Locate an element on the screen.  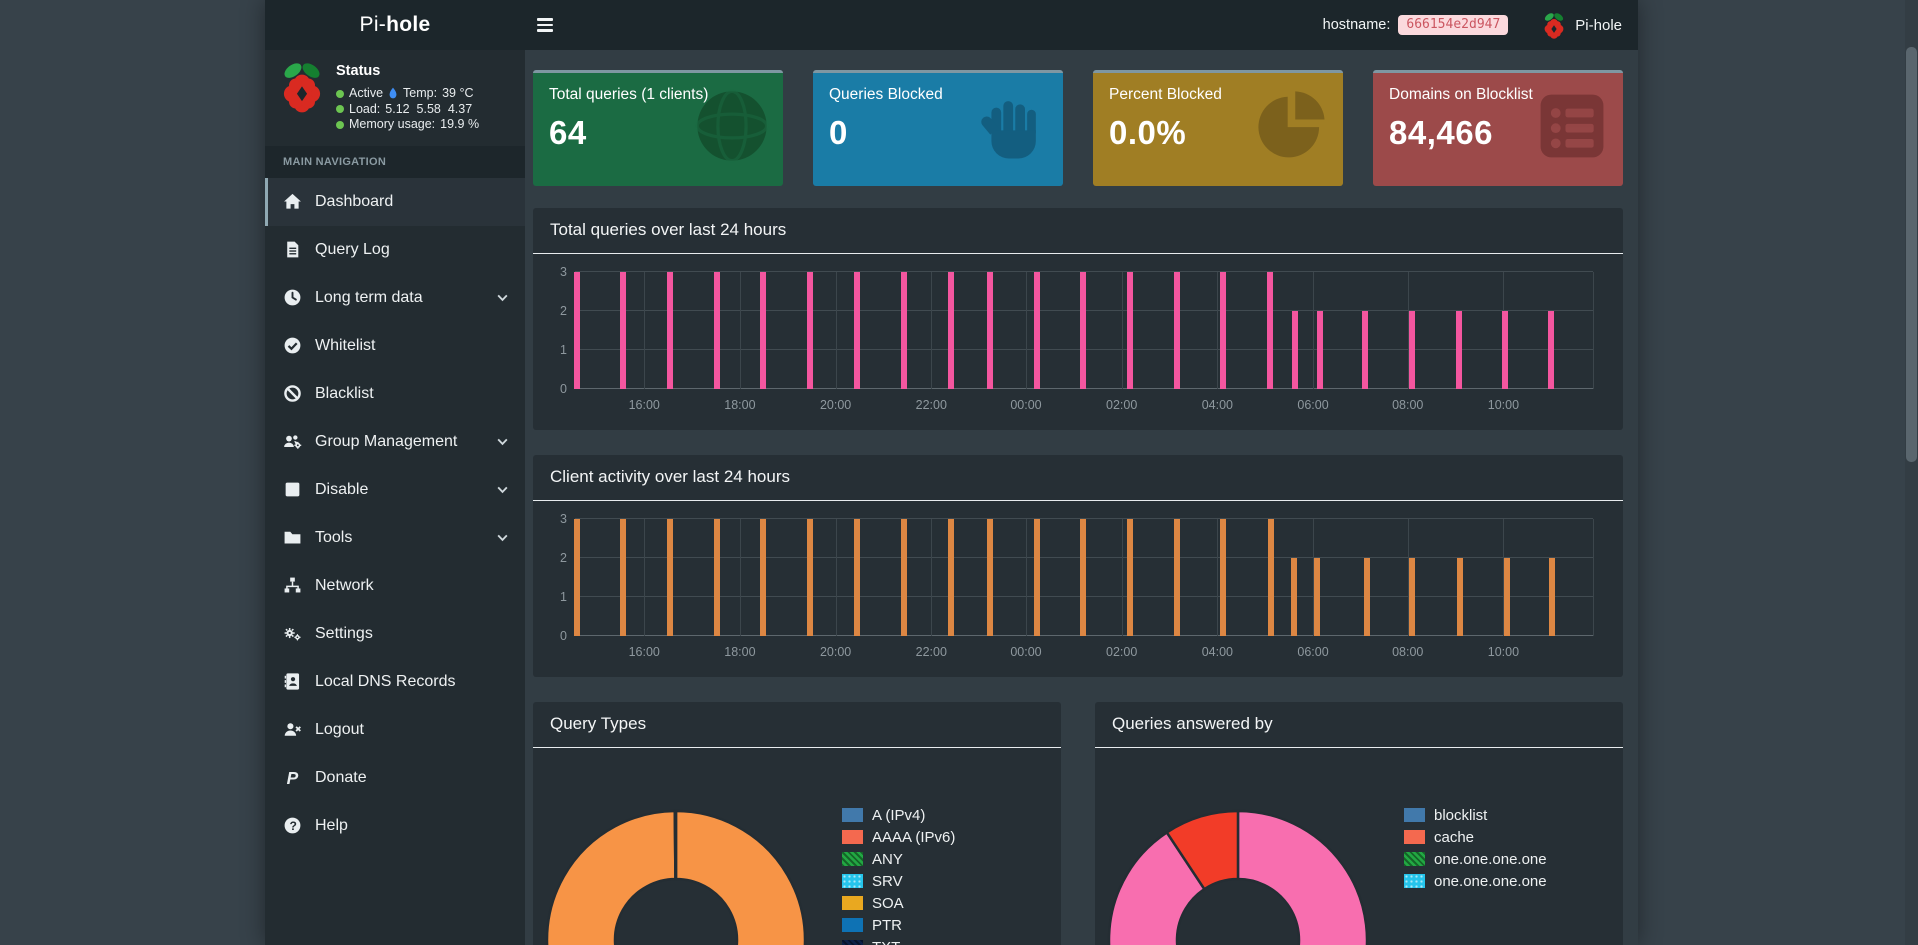
x-tick-label: 06:00 is located at coordinates (1313, 405).